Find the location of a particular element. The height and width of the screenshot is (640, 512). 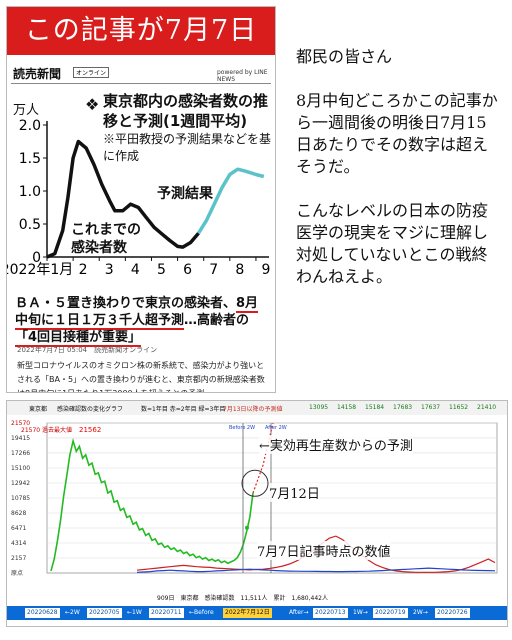

max-red-label: 21562 is located at coordinates (90, 430).